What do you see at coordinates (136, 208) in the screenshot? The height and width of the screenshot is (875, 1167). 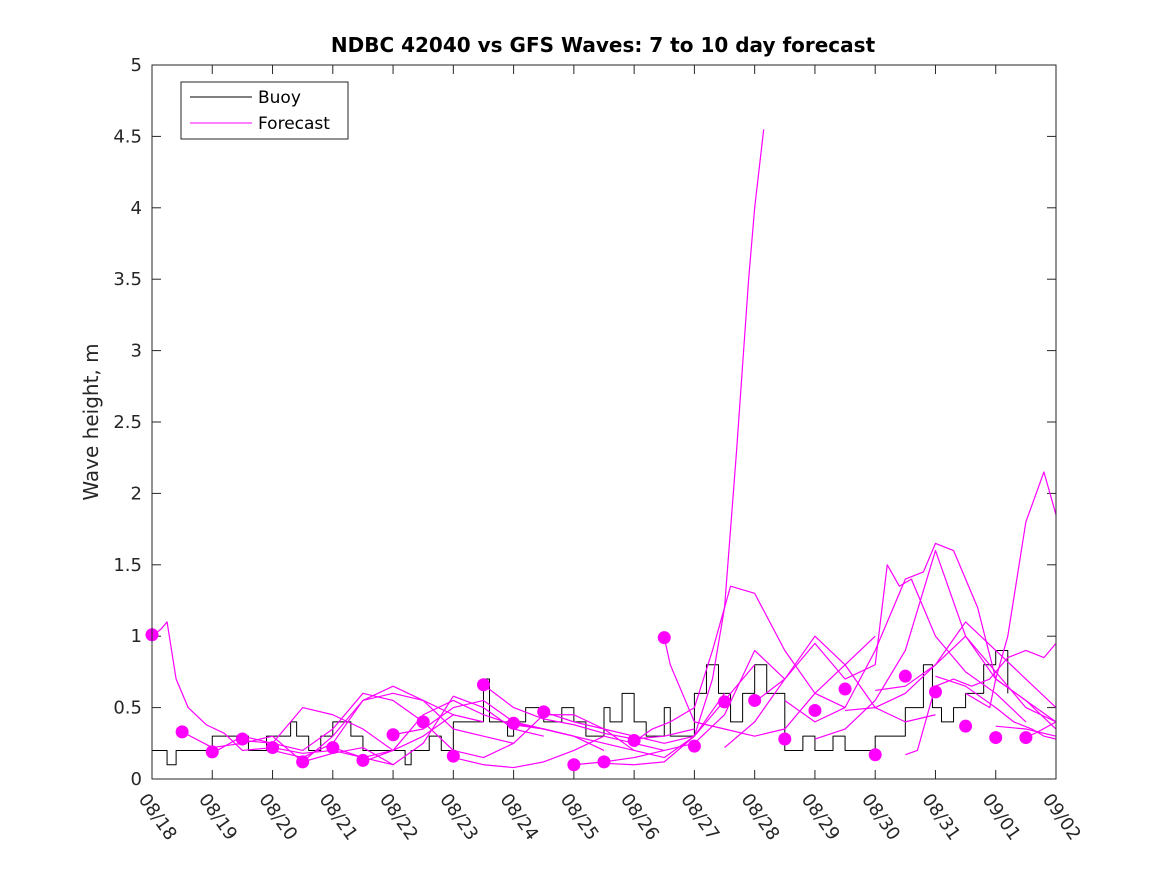 I see `y-tick-label: 4` at bounding box center [136, 208].